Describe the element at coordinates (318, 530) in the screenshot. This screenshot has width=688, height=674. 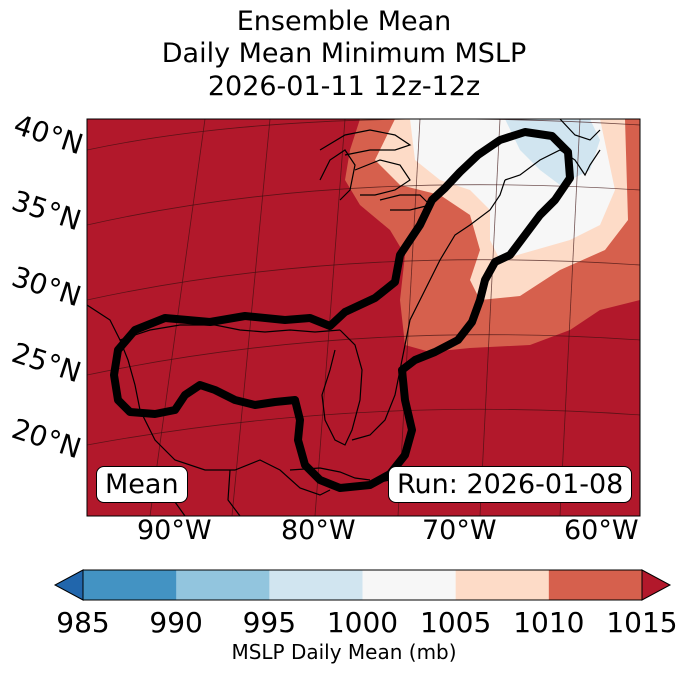
I see `lon-label-80w: 80°W` at that location.